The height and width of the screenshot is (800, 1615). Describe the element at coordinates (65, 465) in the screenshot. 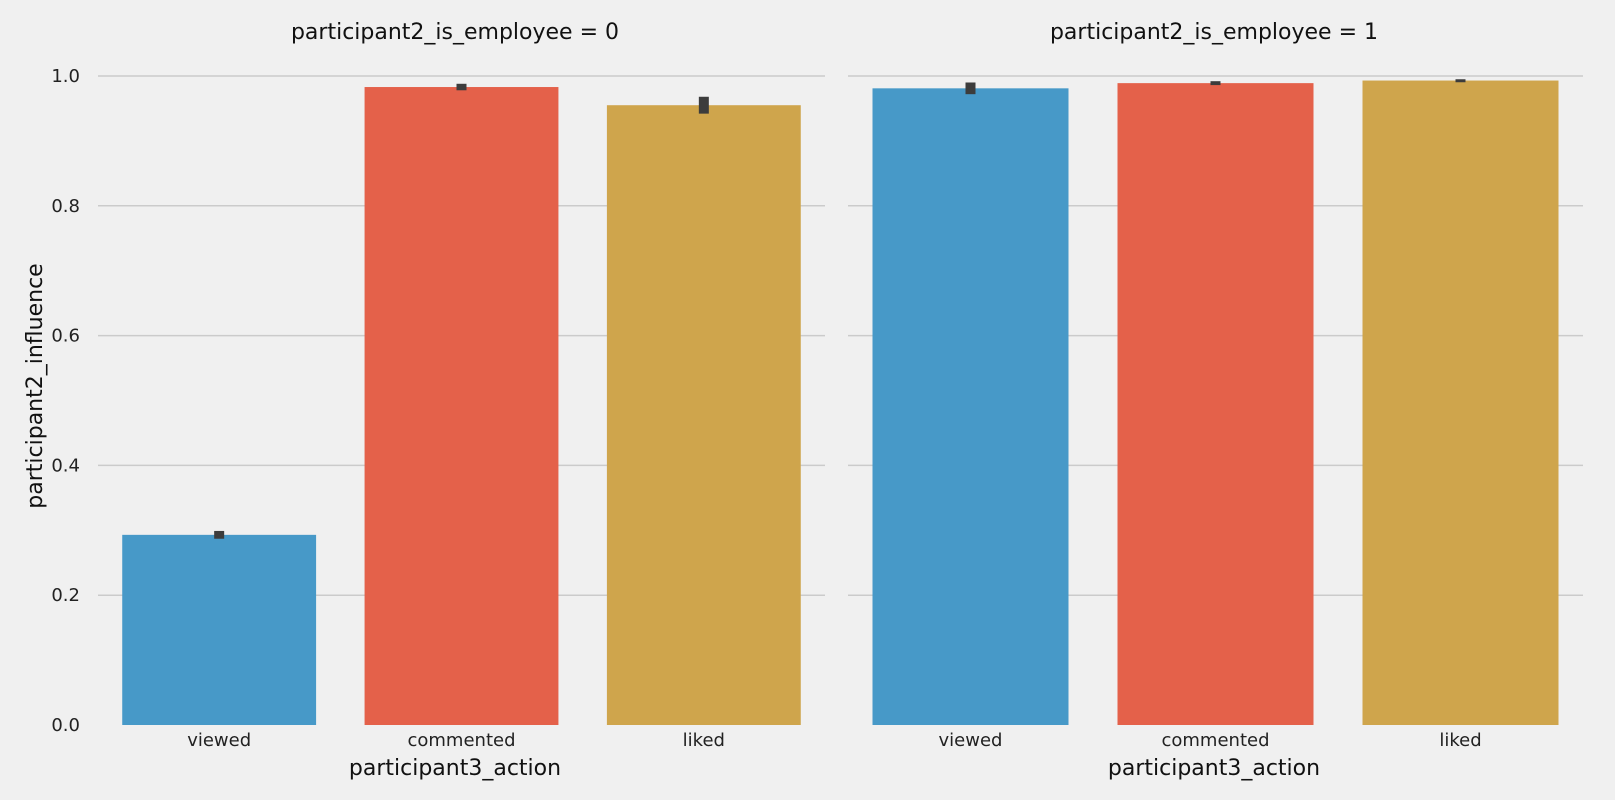

I see `y-tick-label: 0.4` at that location.